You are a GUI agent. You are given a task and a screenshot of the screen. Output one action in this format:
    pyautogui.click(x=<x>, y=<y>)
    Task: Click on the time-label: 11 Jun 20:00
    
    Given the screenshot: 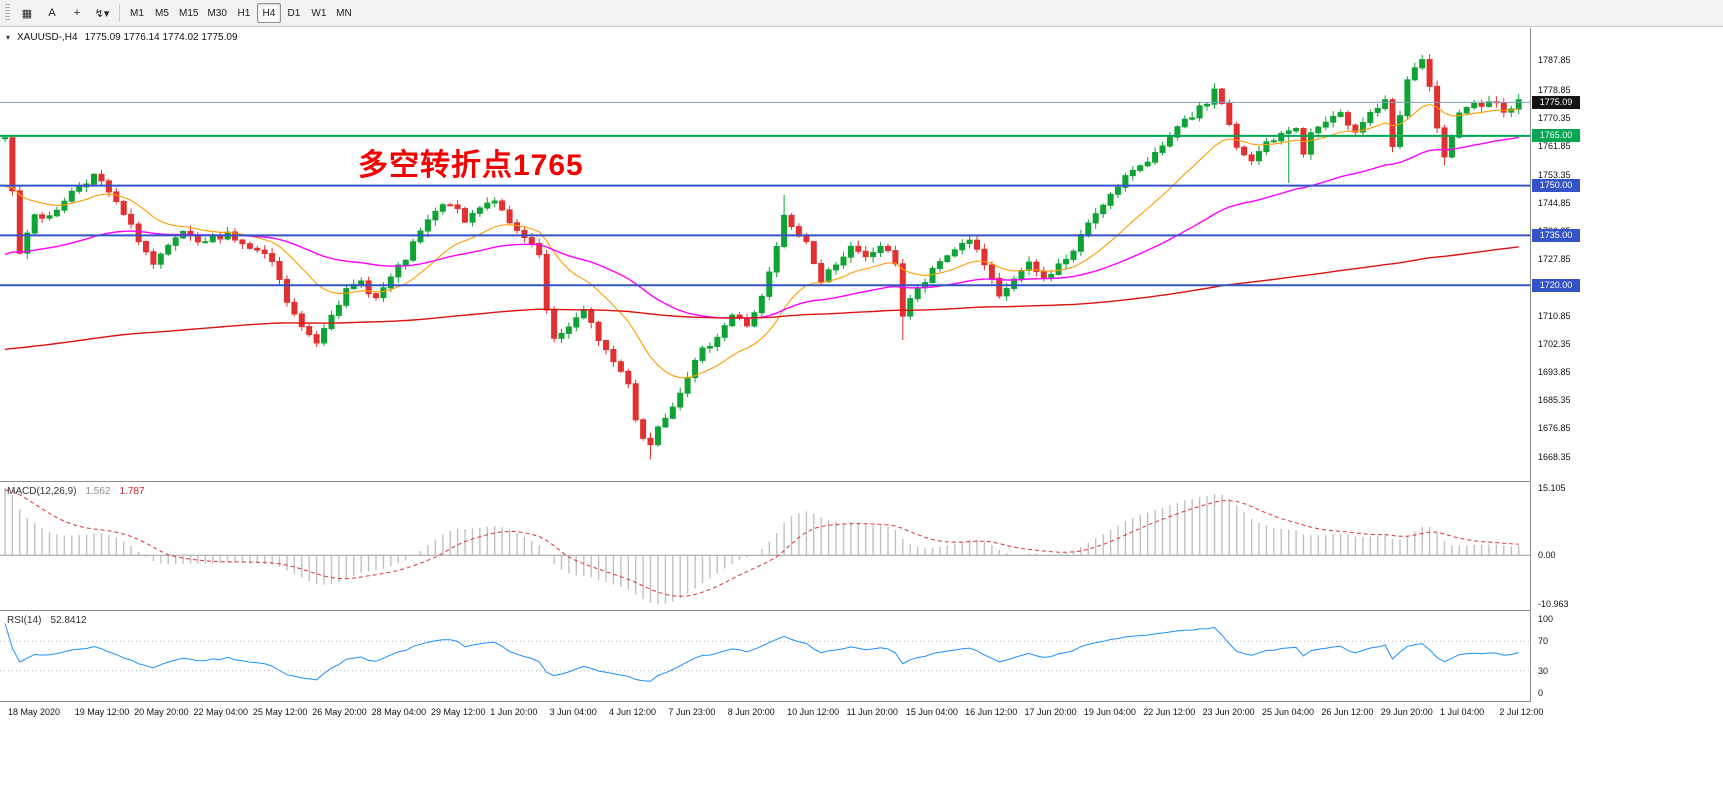 What is the action you would take?
    pyautogui.click(x=872, y=712)
    